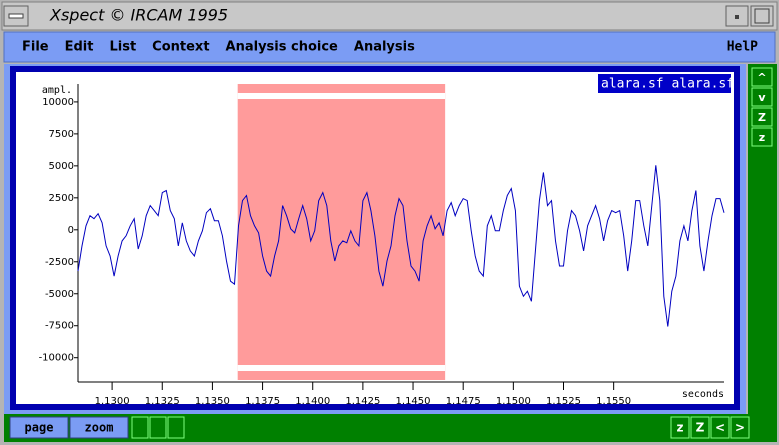 The height and width of the screenshot is (445, 779). I want to click on menu-item: Context, so click(180, 47).